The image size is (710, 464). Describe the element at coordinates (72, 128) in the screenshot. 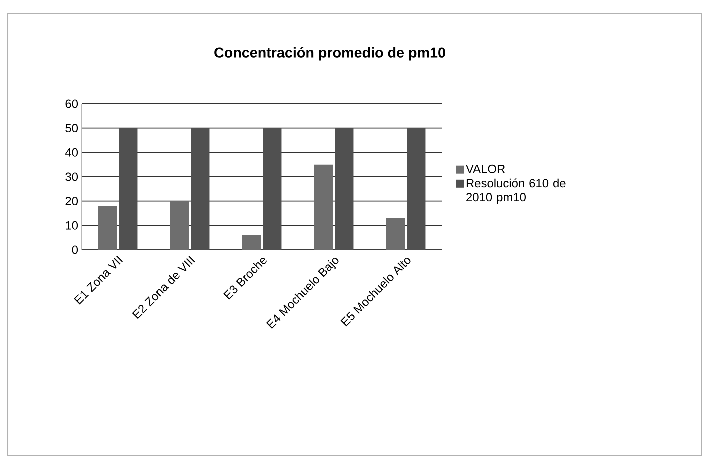

I see `y-tick-label: 50` at that location.